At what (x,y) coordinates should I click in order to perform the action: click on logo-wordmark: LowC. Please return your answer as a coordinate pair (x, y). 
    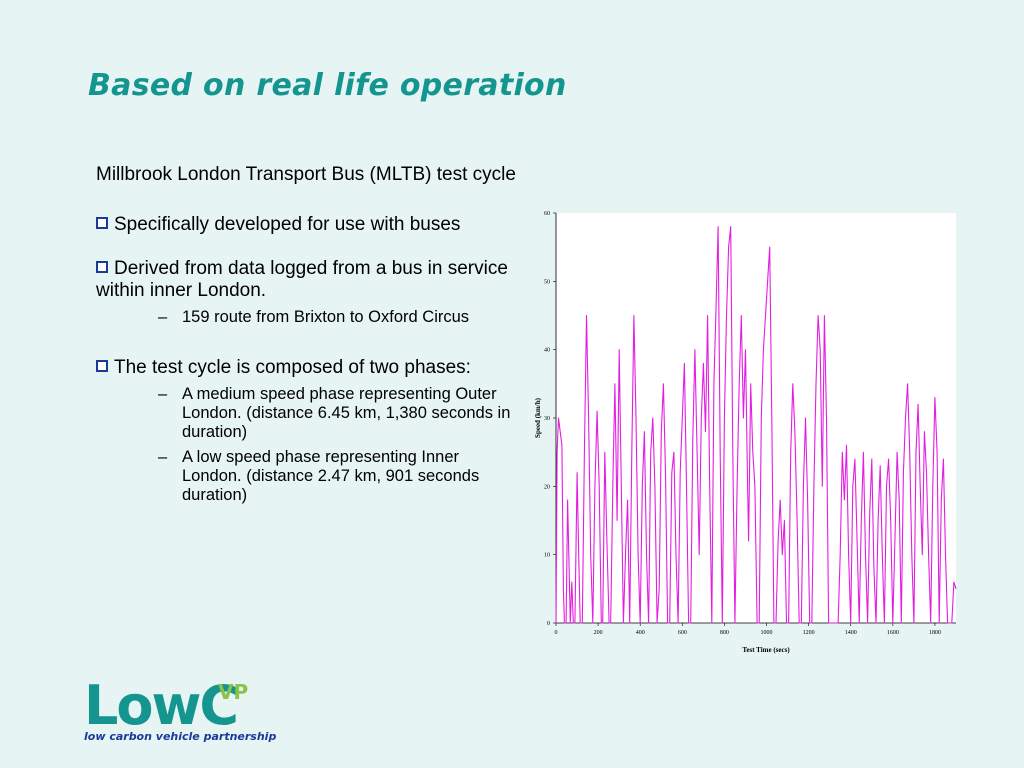
    Looking at the image, I should click on (161, 705).